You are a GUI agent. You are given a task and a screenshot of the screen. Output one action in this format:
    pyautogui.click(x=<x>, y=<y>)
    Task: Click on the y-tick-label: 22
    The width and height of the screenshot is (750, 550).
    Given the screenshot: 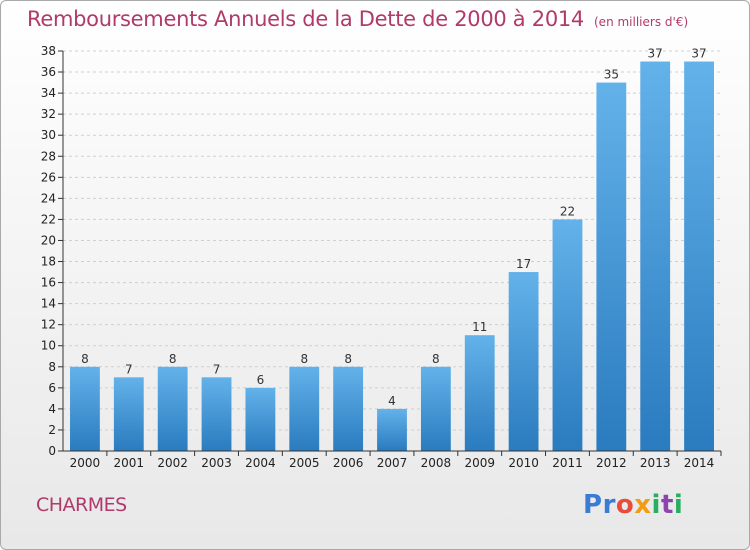 What is the action you would take?
    pyautogui.click(x=48, y=219)
    